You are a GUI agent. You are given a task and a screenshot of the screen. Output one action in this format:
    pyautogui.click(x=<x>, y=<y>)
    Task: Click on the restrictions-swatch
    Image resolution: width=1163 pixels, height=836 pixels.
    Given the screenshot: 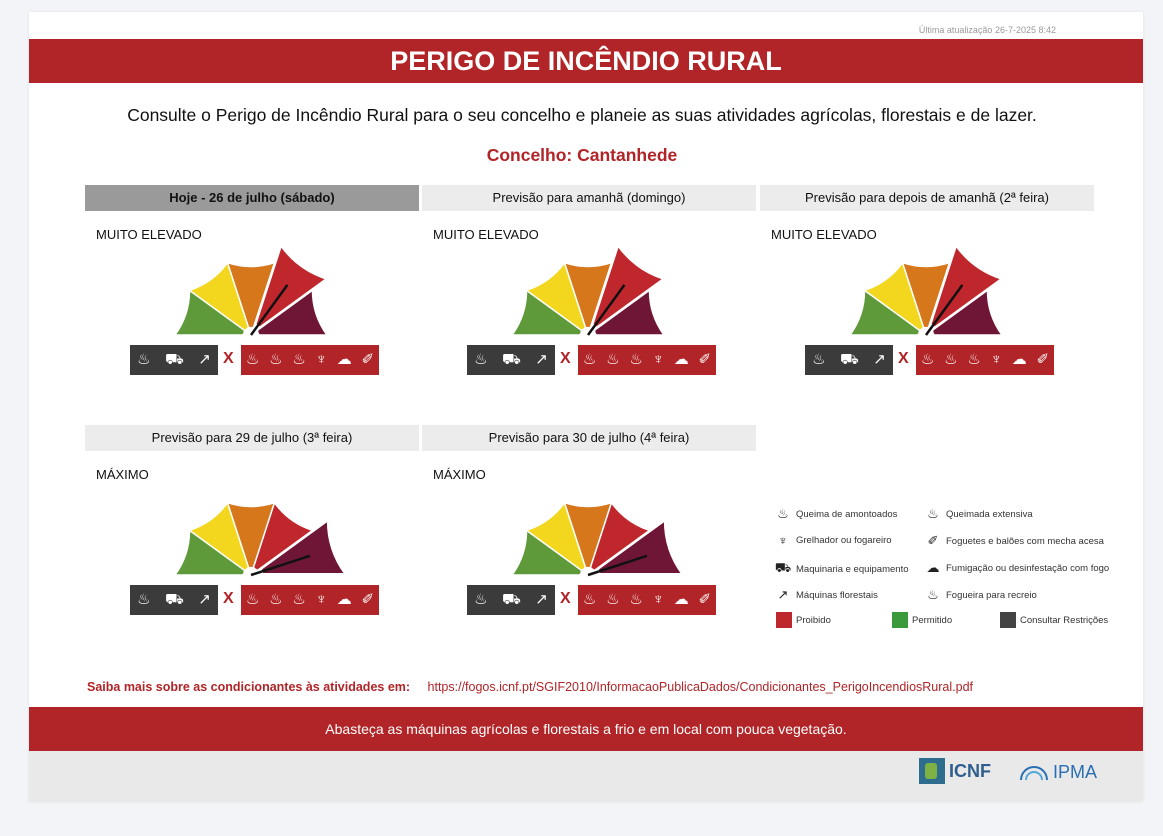 What is the action you would take?
    pyautogui.click(x=1008, y=620)
    